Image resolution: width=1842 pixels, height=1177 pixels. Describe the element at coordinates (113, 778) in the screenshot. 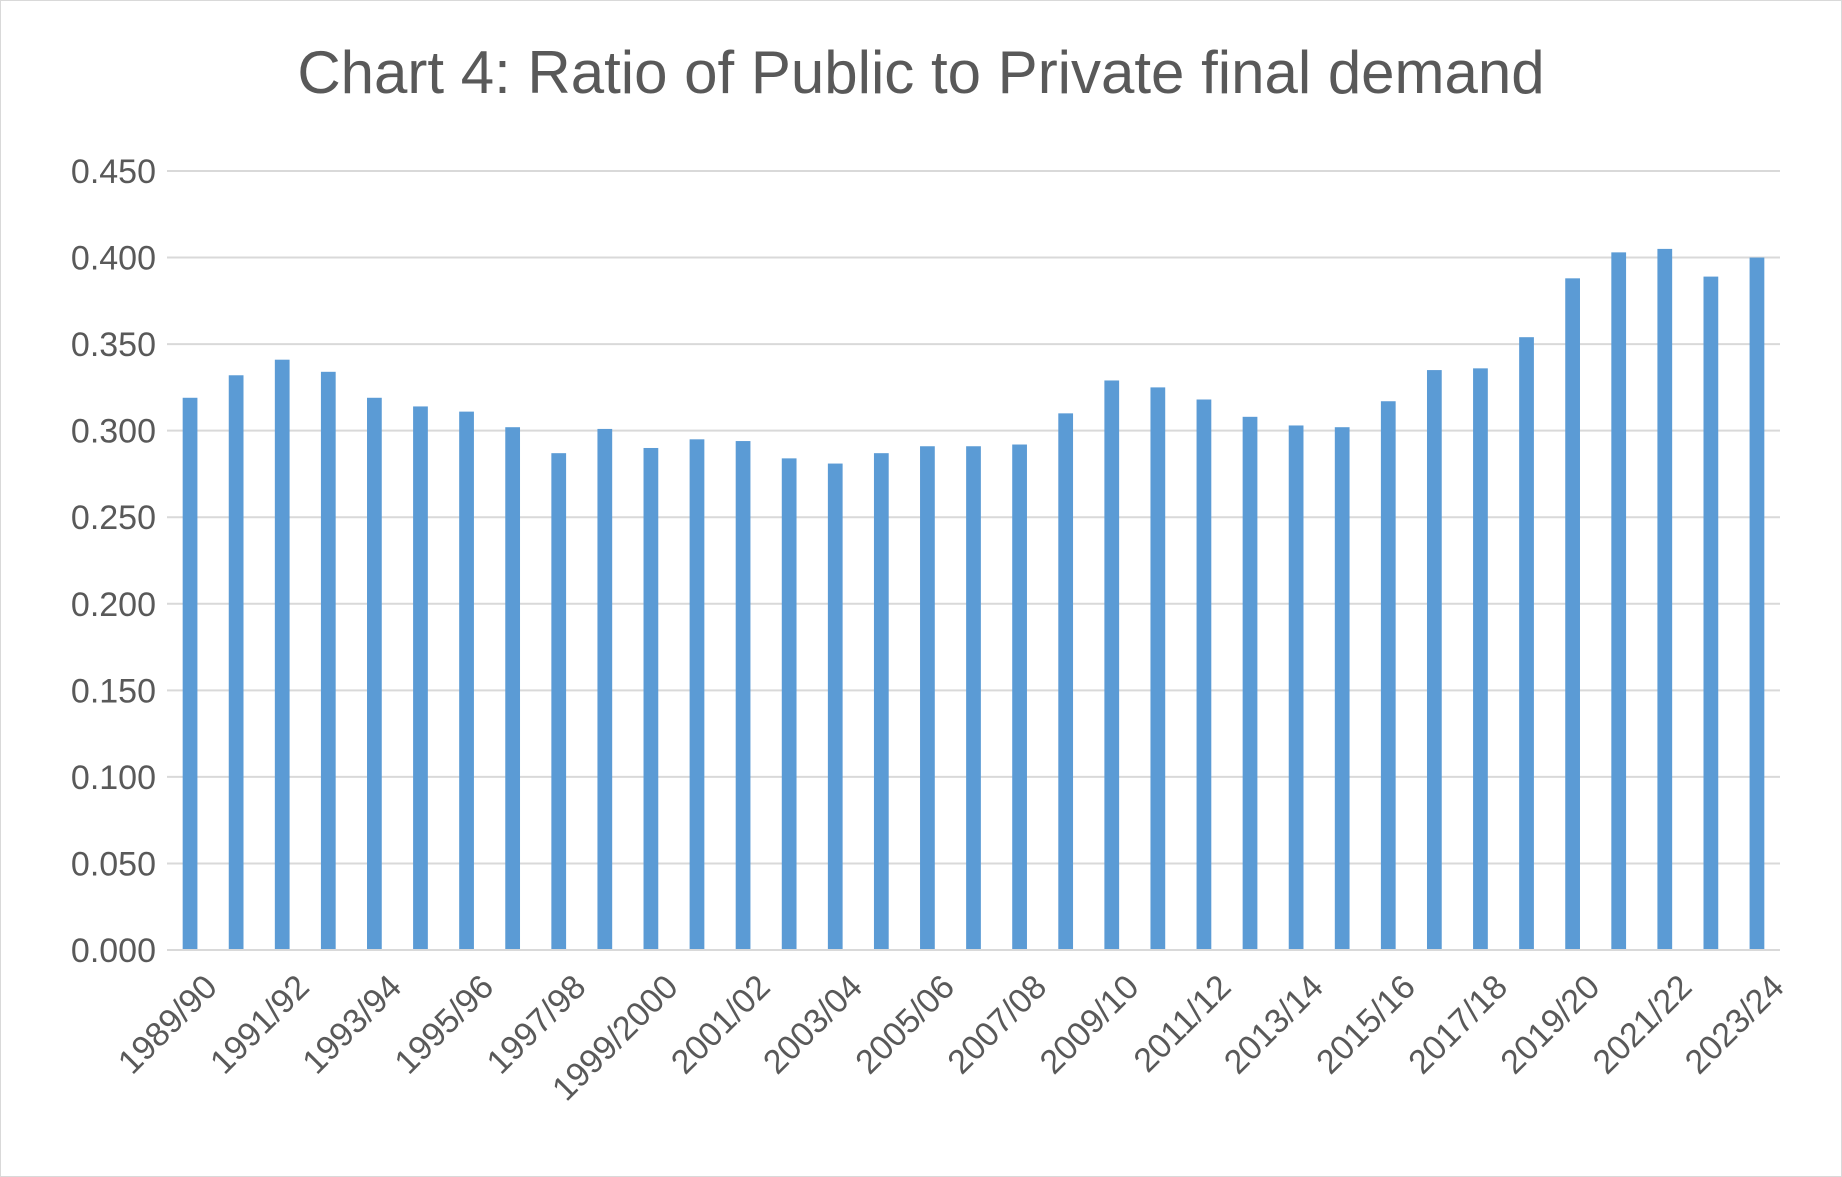

I see `y-tick-label: 0.100` at that location.